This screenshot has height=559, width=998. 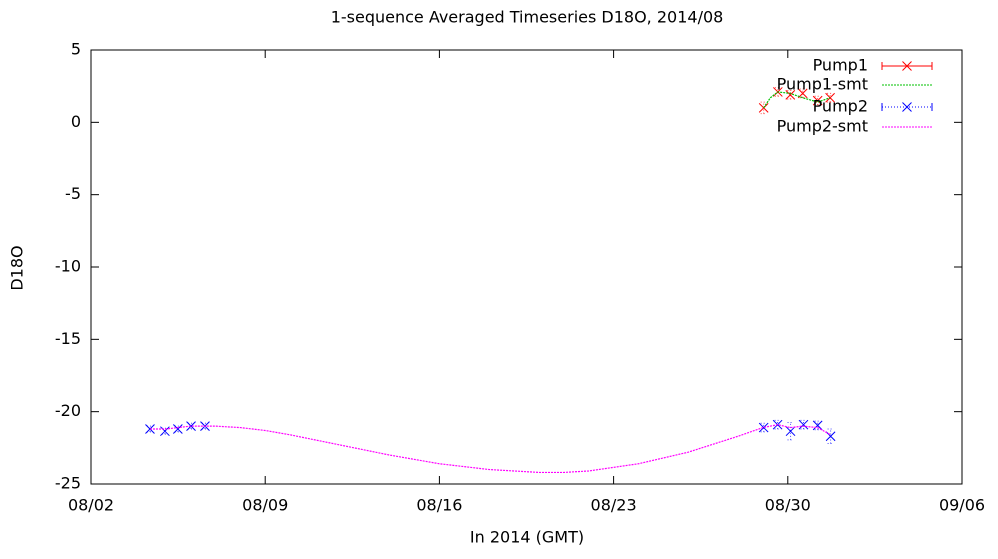 I want to click on y-axis-label: D18O, so click(x=17, y=267).